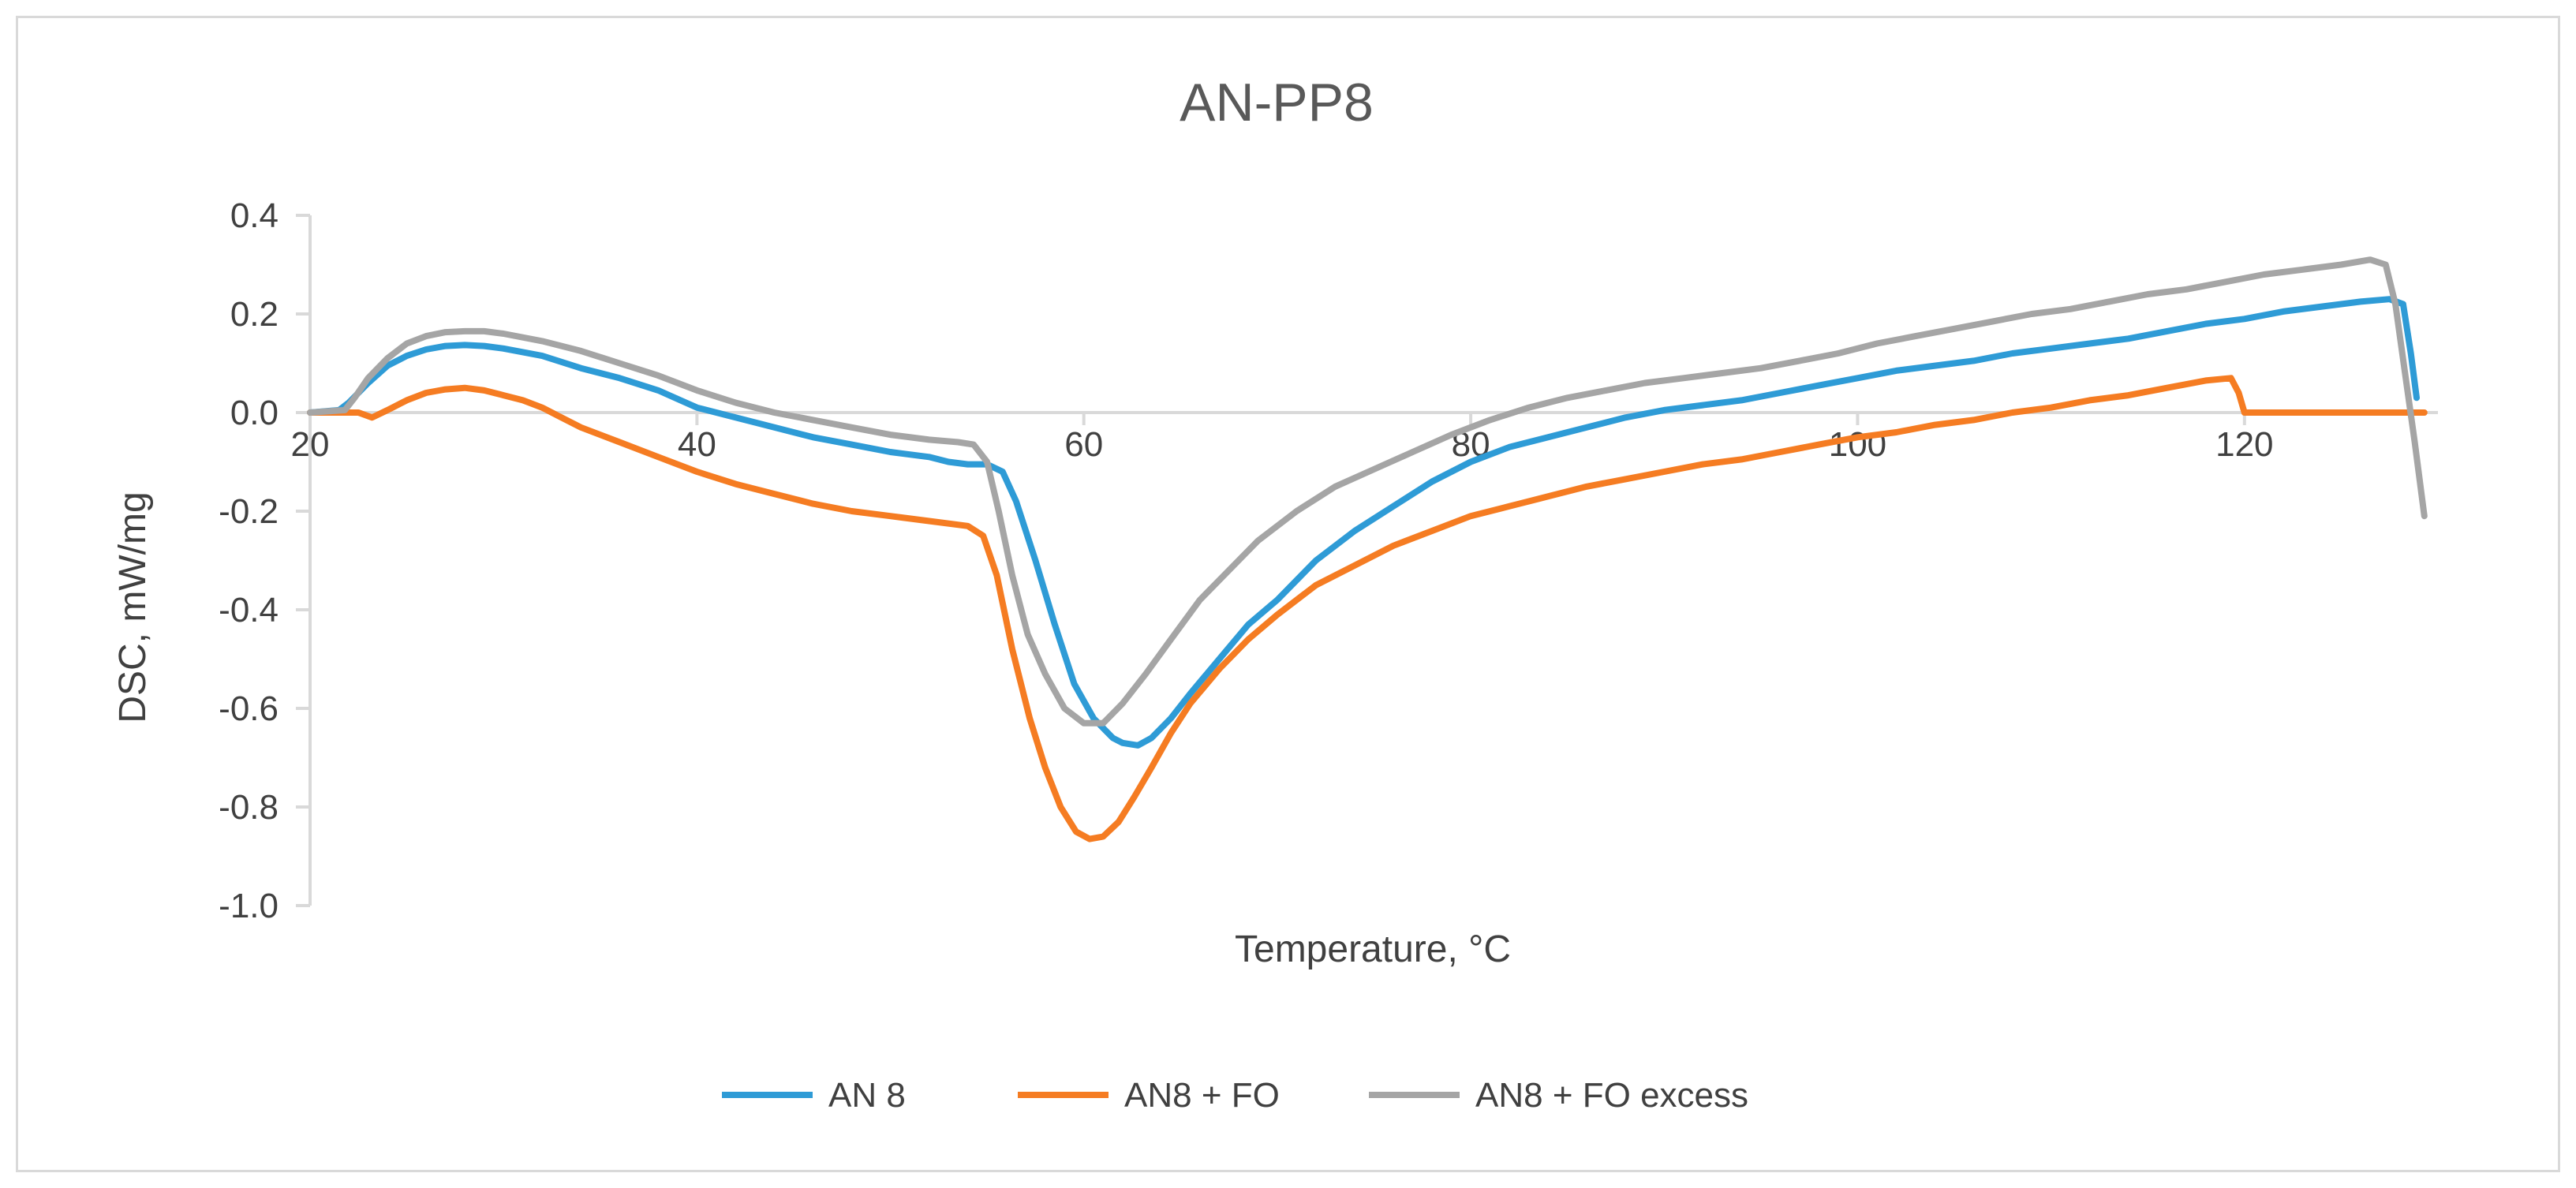 This screenshot has height=1188, width=2576. I want to click on y-axis-title: DSC, mW/mg, so click(133, 607).